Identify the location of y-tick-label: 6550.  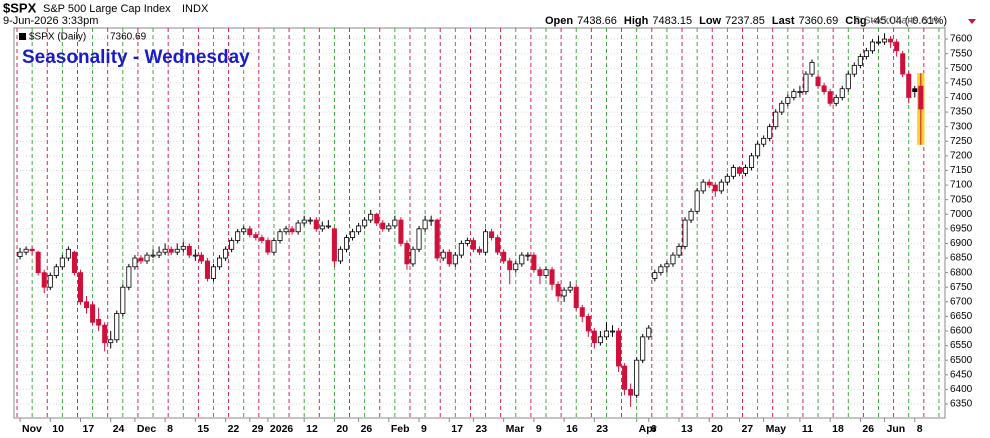
(961, 345).